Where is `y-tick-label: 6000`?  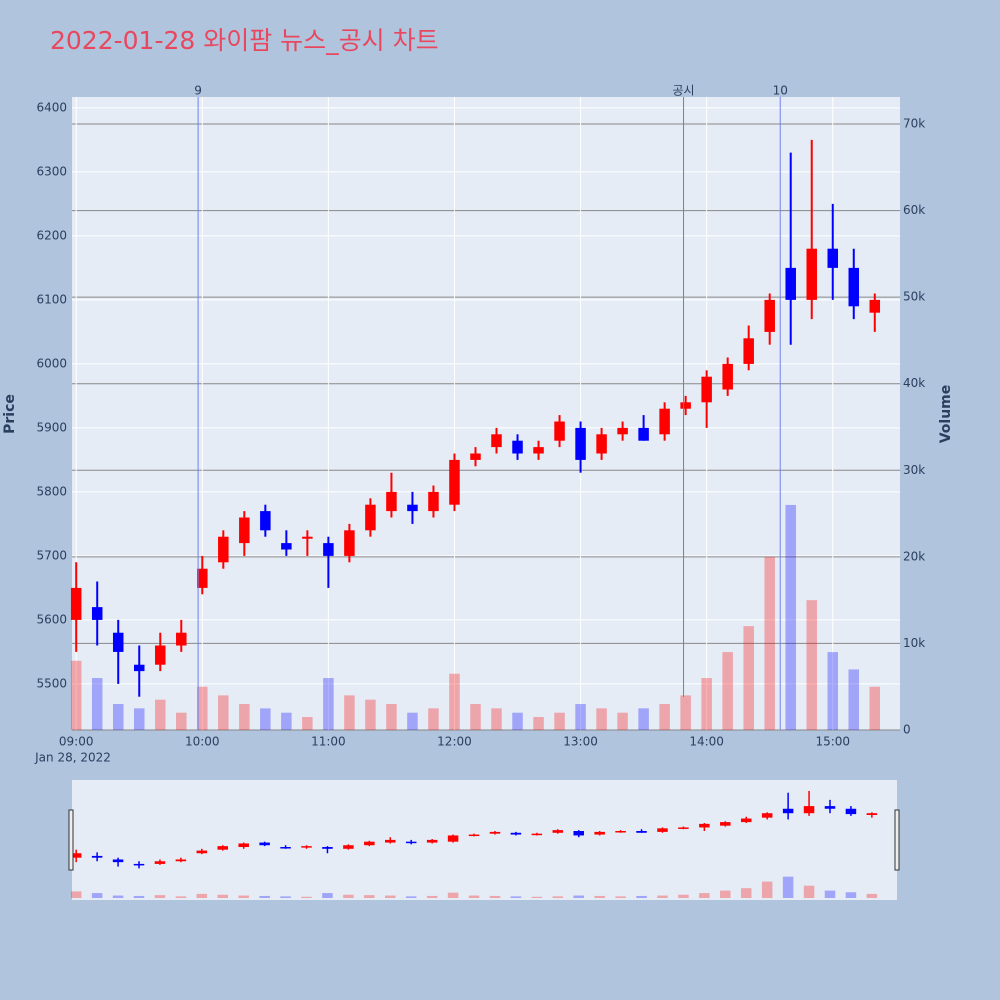 y-tick-label: 6000 is located at coordinates (51, 363).